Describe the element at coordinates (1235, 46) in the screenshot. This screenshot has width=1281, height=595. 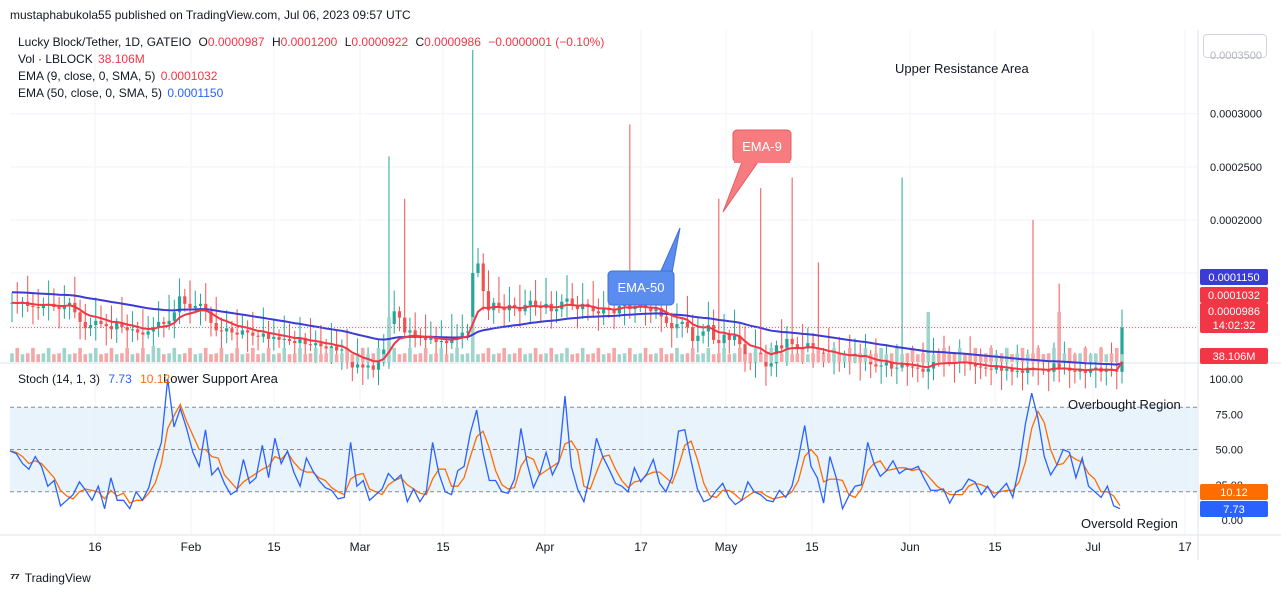
I see `chart-menu-button` at that location.